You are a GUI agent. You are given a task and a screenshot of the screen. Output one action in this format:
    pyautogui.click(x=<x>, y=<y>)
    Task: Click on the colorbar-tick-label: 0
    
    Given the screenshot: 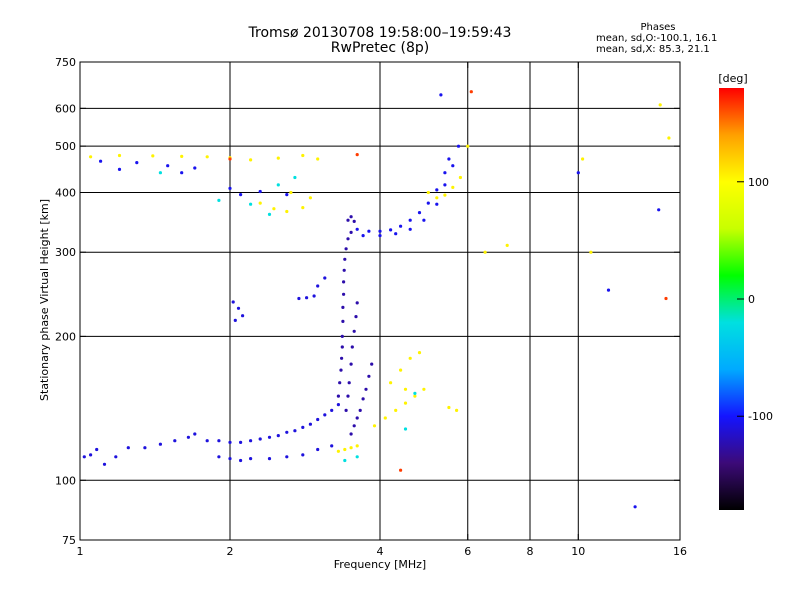 What is the action you would take?
    pyautogui.click(x=751, y=299)
    